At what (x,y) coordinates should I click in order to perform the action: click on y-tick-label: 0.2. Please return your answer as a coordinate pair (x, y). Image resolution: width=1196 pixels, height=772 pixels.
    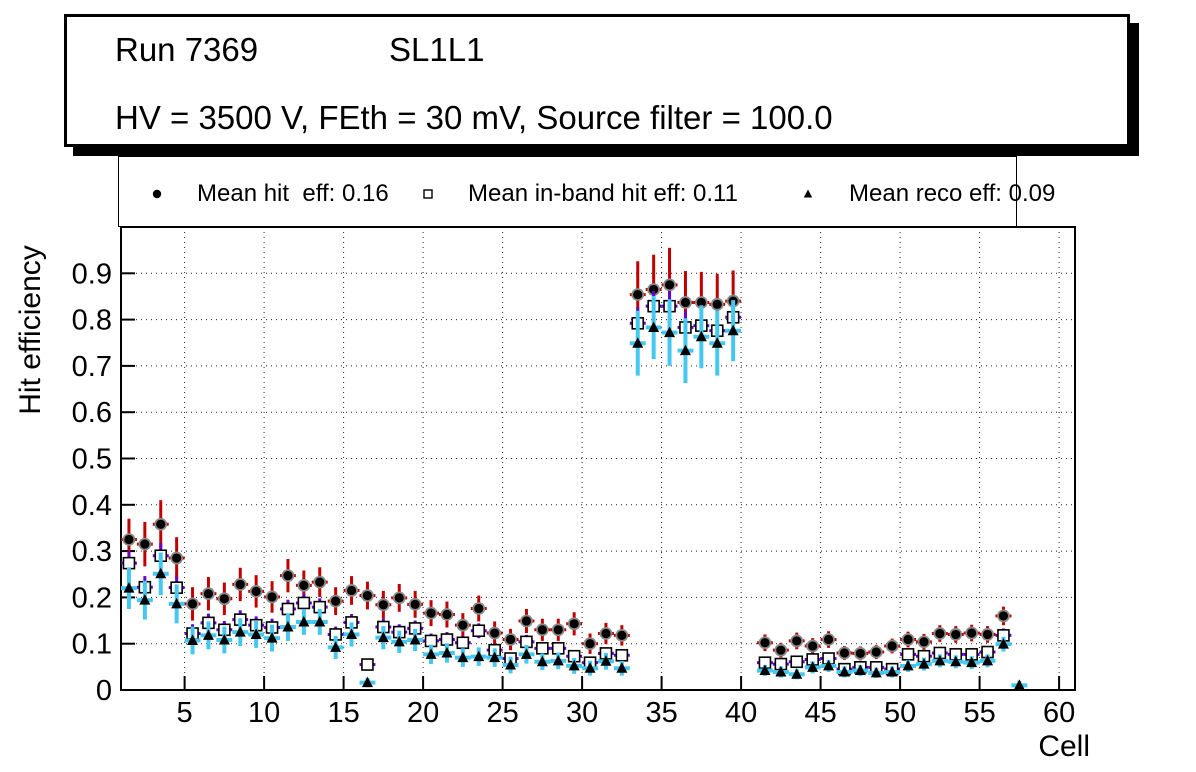
    Looking at the image, I should click on (92, 598).